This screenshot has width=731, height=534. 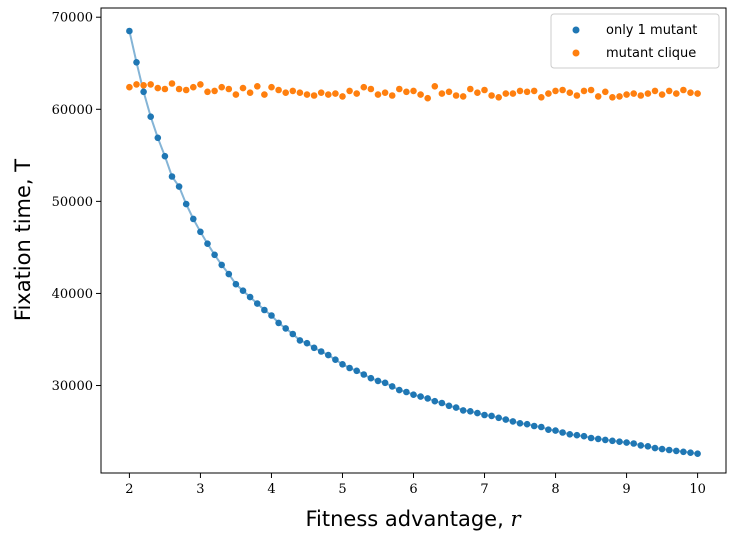 What do you see at coordinates (635, 41) in the screenshot?
I see `legend: only 1 mutant mutant clique` at bounding box center [635, 41].